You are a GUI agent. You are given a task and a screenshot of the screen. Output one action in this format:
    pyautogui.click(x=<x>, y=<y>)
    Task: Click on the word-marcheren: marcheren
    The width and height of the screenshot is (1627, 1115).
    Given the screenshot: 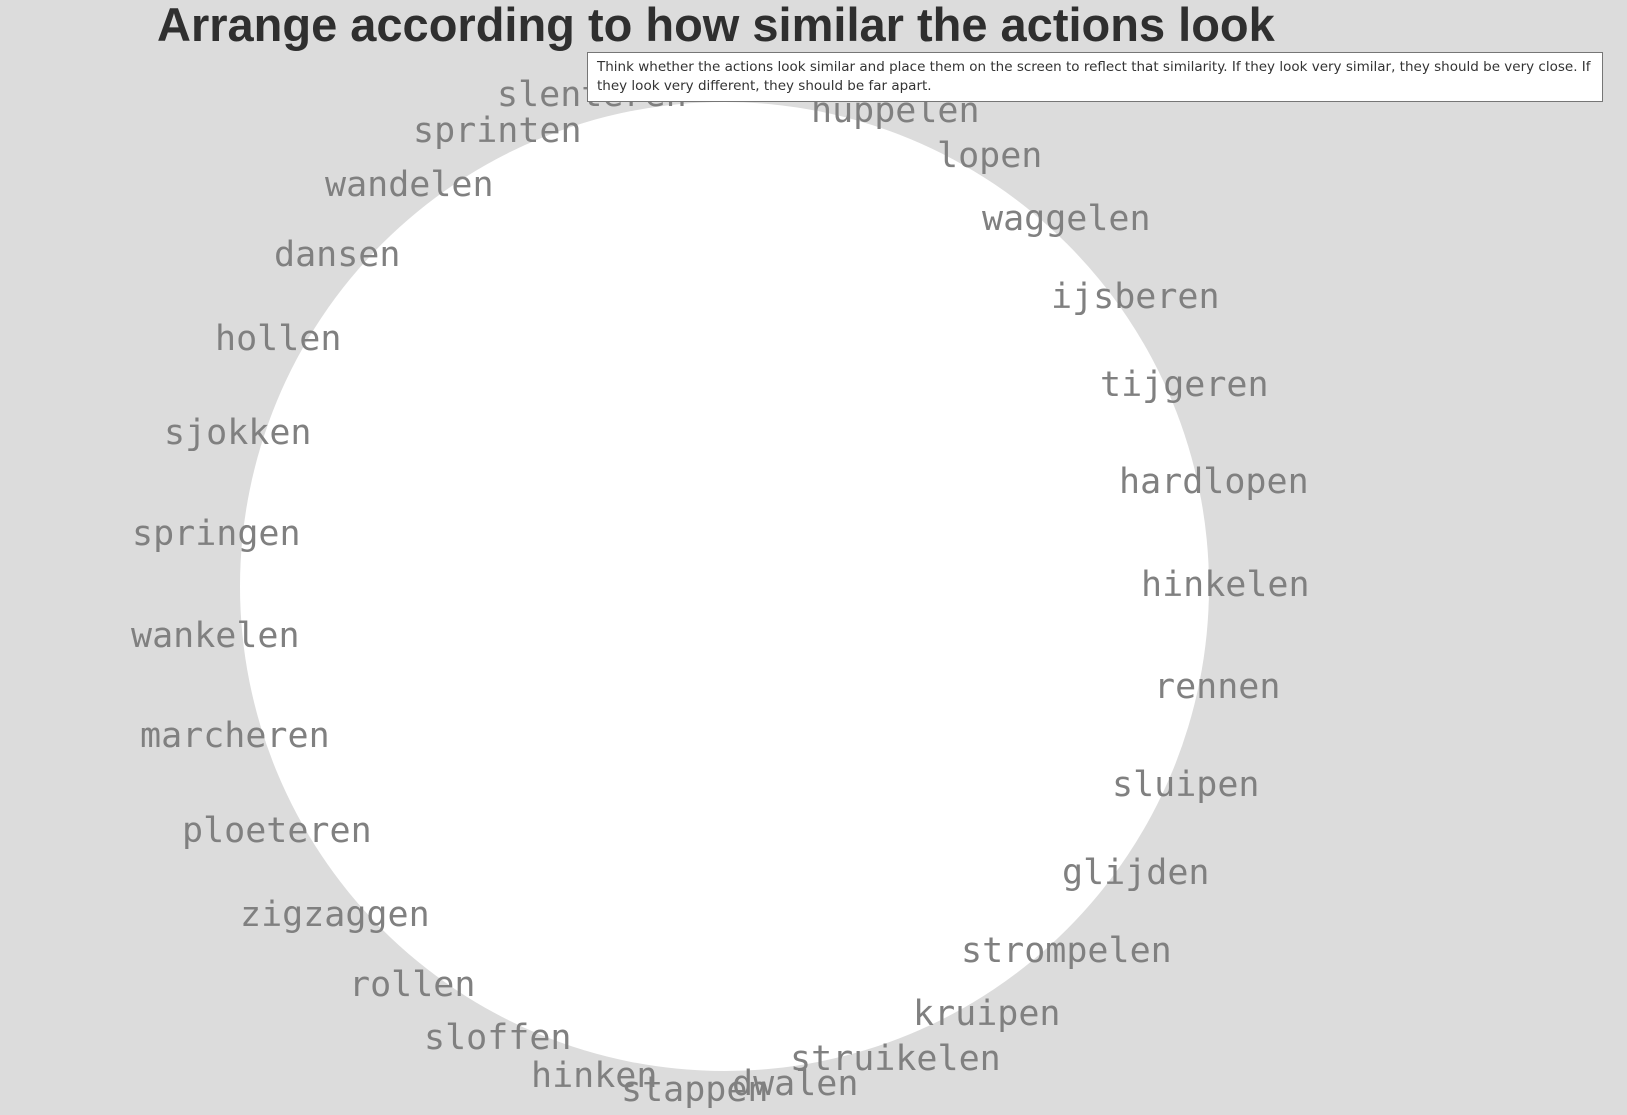 What is the action you would take?
    pyautogui.click(x=235, y=736)
    